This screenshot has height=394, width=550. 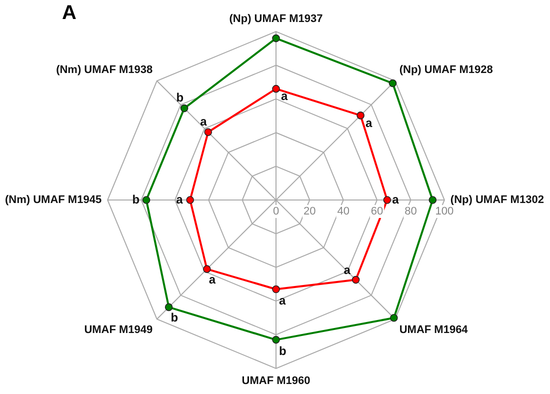 I want to click on spoke-label: (Nm) UMAF M1938, so click(x=104, y=70).